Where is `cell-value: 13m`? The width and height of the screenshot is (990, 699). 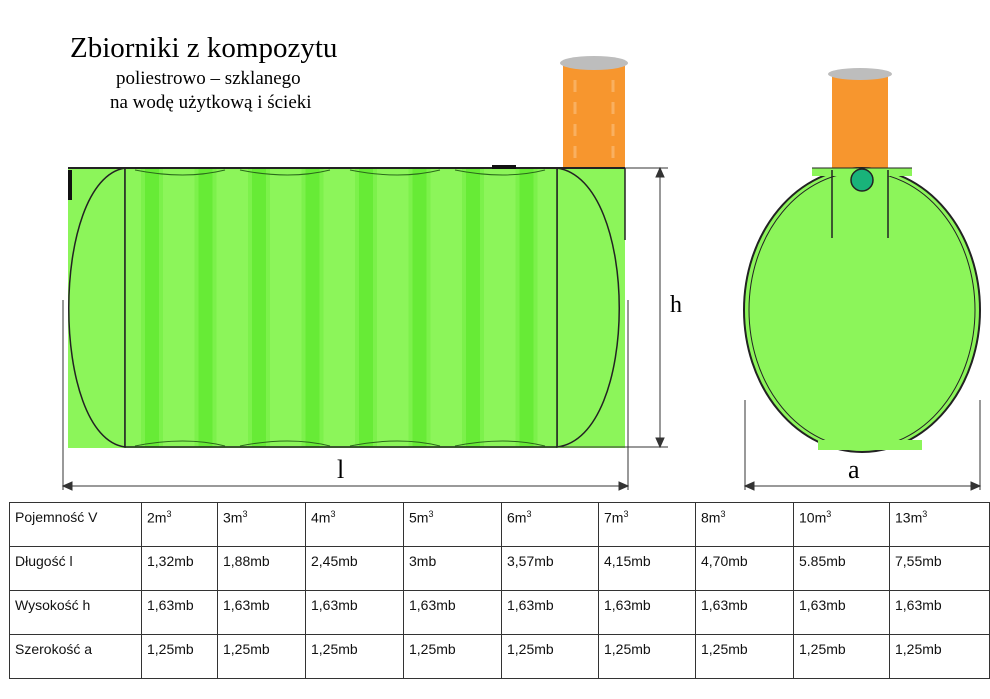
cell-value: 13m is located at coordinates (909, 517).